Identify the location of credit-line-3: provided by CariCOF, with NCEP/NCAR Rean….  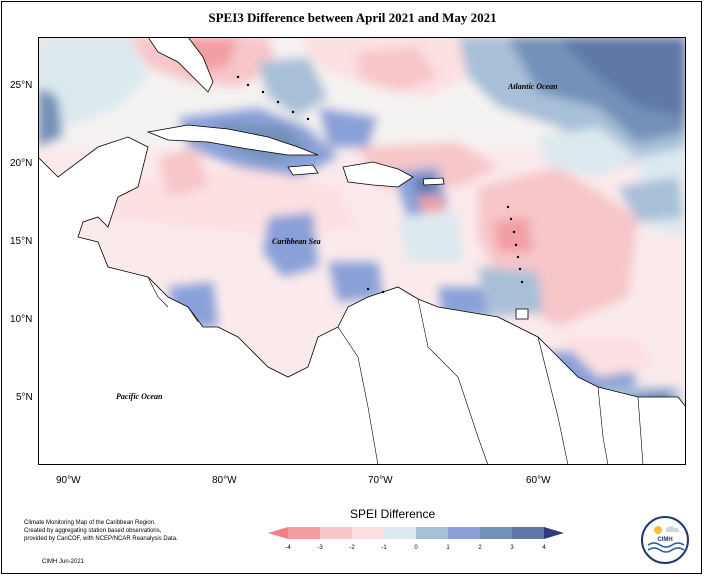
(101, 539).